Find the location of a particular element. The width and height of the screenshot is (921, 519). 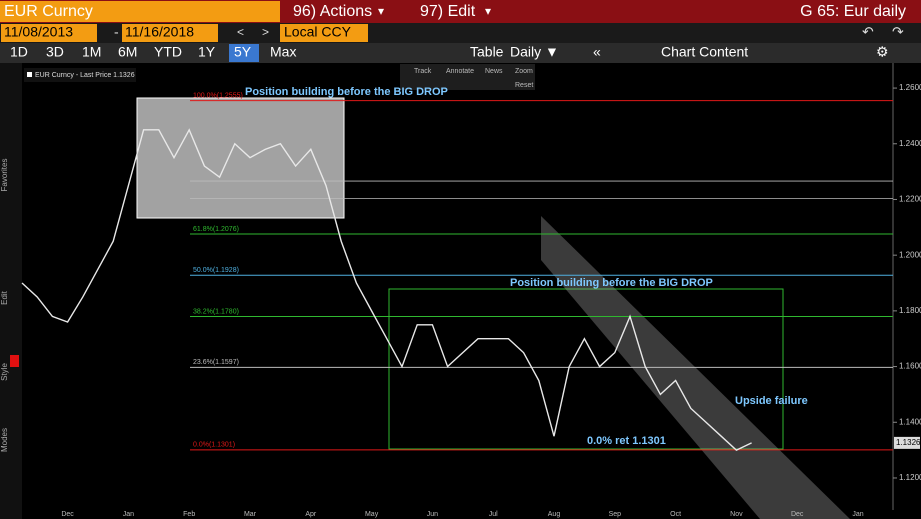

news-tool: News is located at coordinates (494, 71).